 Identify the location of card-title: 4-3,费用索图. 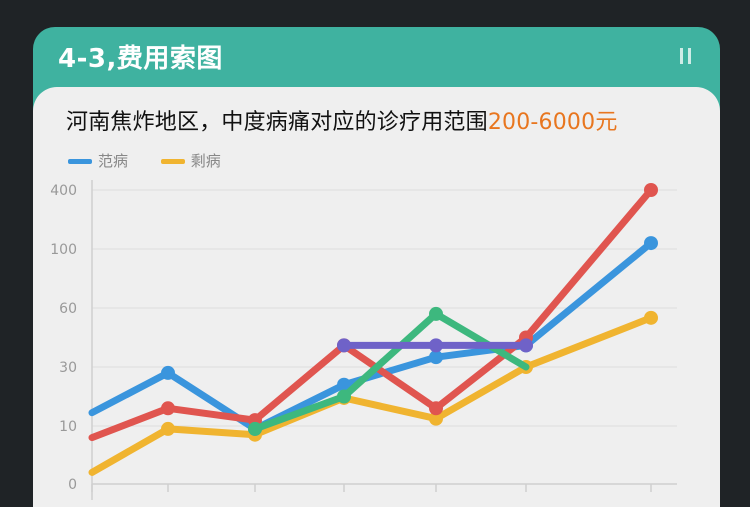
(140, 59).